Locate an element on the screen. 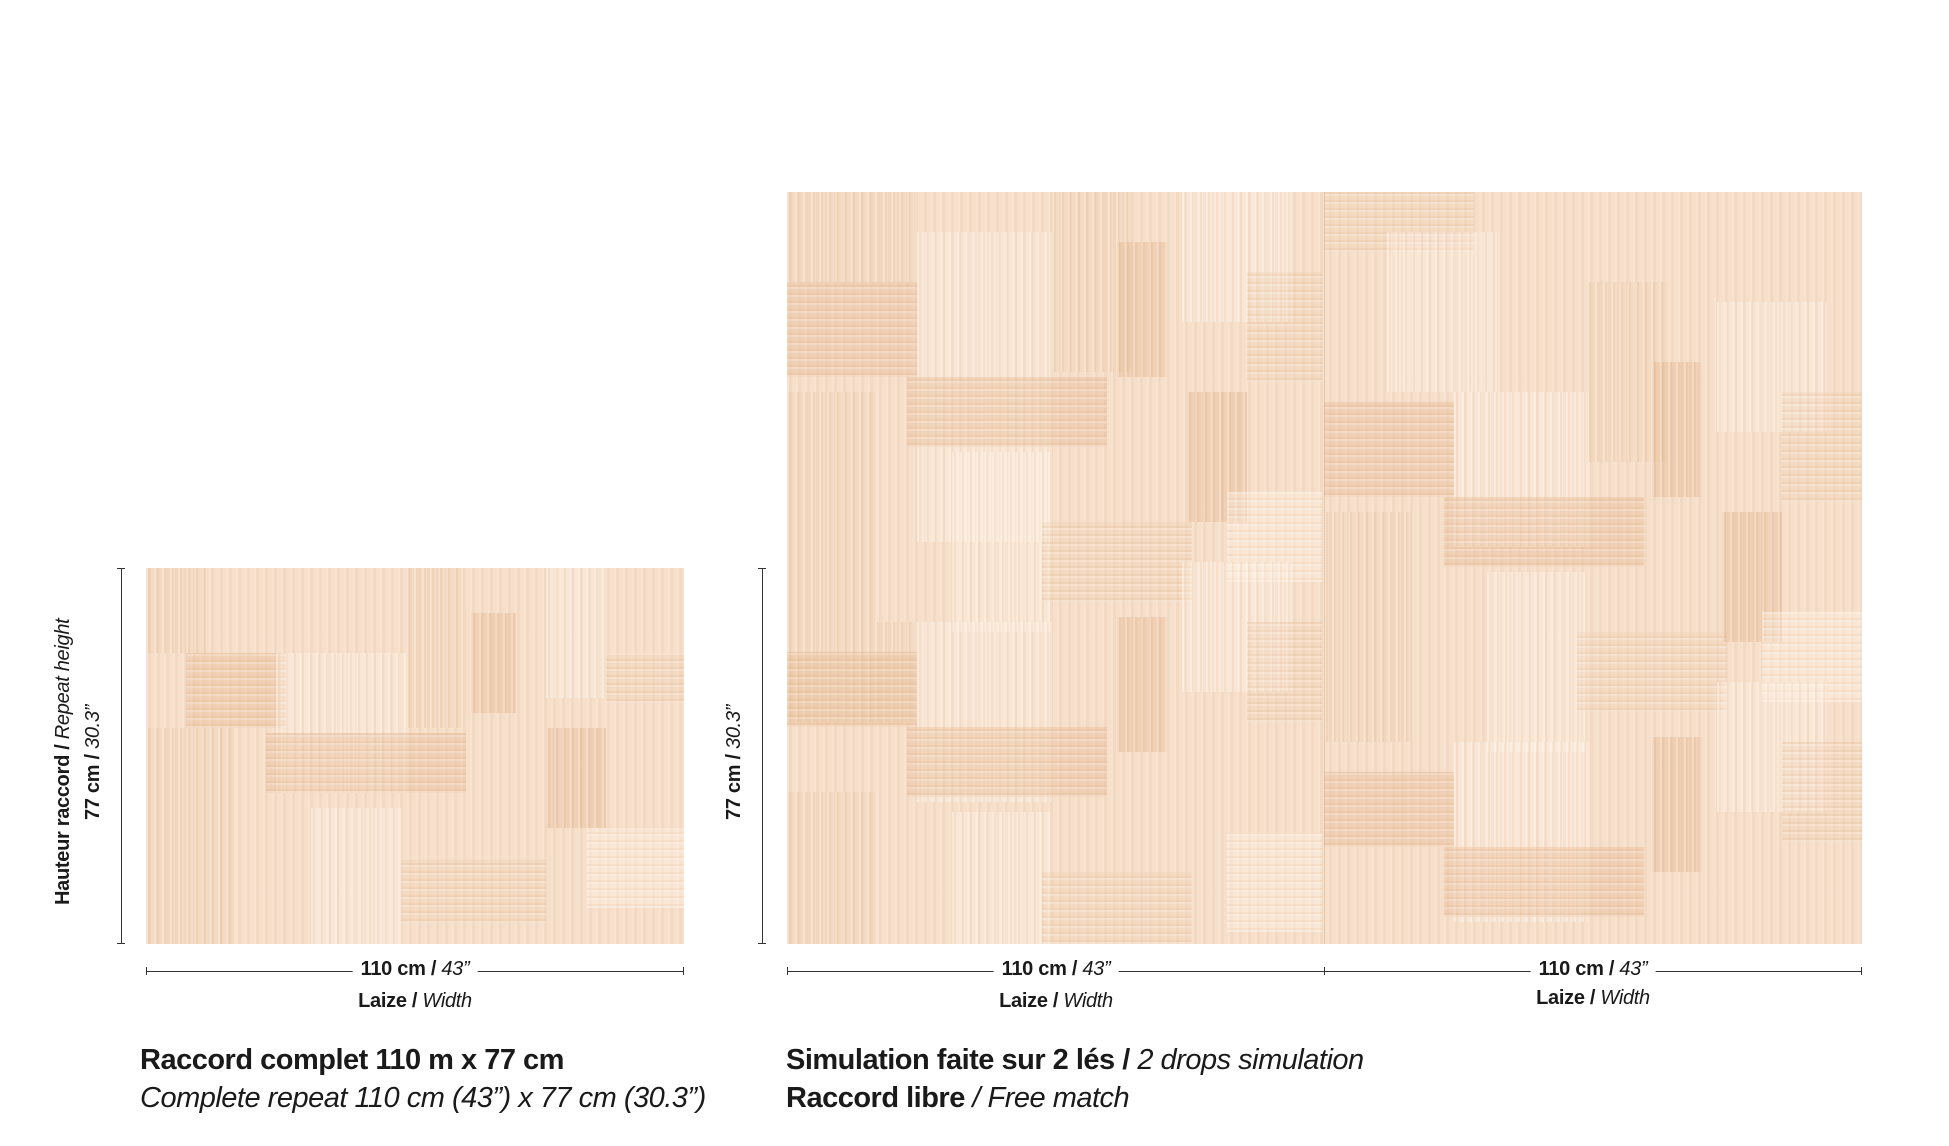 The width and height of the screenshot is (1949, 1146). drop2-width-label: Laize / Width is located at coordinates (1593, 998).